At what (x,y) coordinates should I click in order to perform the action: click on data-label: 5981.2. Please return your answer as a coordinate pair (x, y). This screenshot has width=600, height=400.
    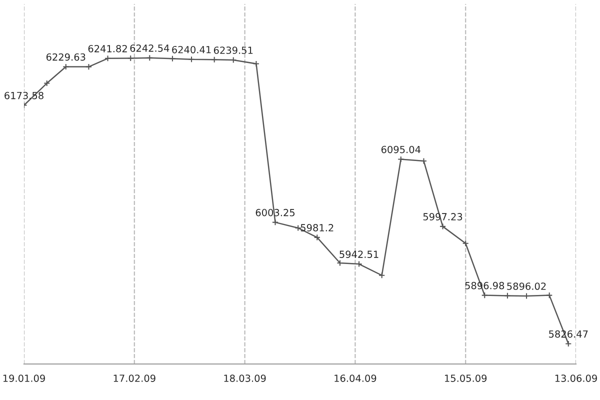
    Looking at the image, I should click on (317, 228).